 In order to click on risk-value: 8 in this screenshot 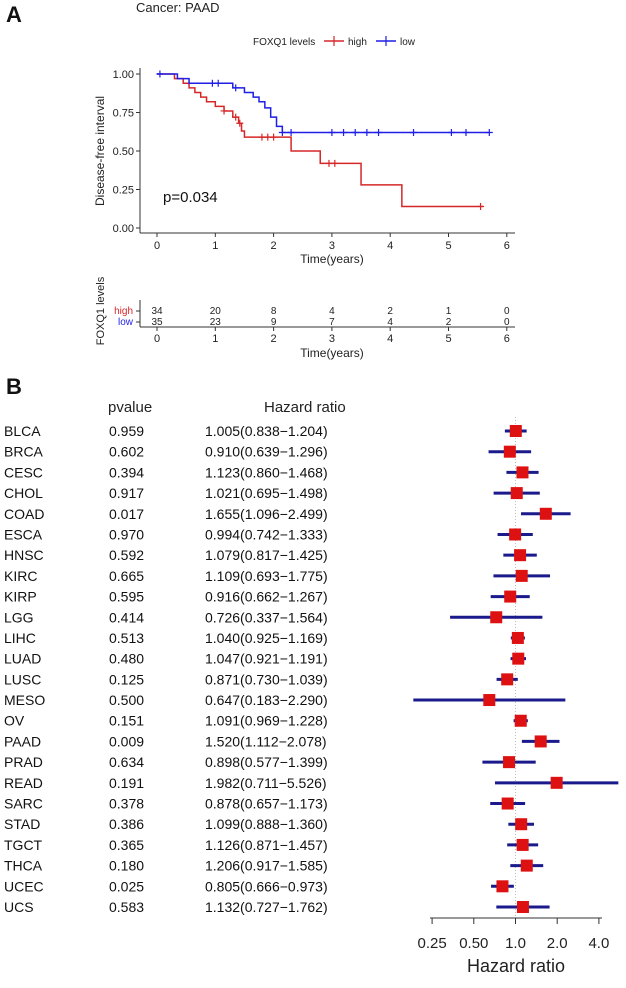, I will do `click(274, 311)`.